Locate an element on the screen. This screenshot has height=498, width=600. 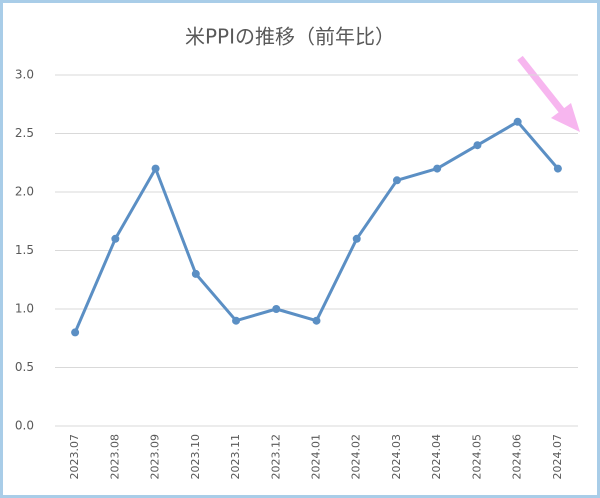
x-tick-label: 2023.08 is located at coordinates (114, 457).